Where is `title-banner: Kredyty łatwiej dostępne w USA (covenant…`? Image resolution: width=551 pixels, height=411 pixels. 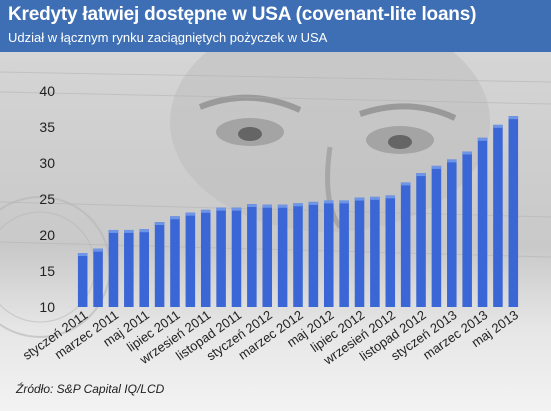
title-banner: Kredyty łatwiej dostępne w USA (covenant… is located at coordinates (275, 26).